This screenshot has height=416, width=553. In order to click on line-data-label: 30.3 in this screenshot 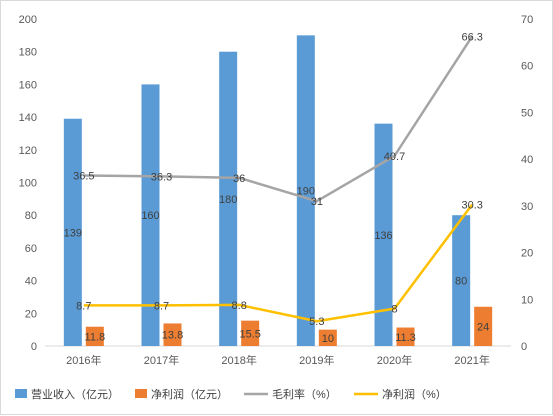, I will do `click(471, 205)`.